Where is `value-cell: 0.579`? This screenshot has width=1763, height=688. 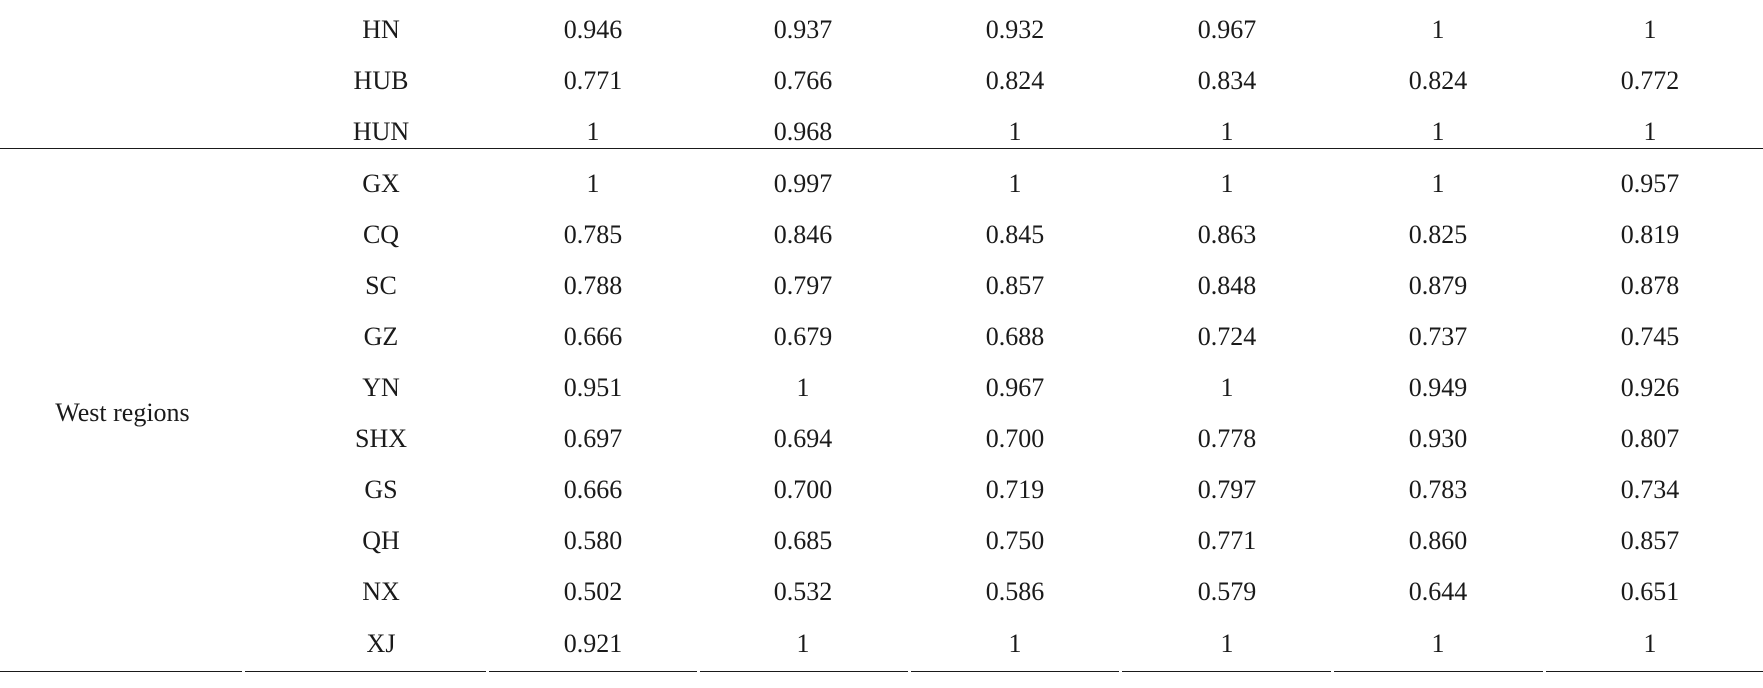
value-cell: 0.579 is located at coordinates (1227, 591).